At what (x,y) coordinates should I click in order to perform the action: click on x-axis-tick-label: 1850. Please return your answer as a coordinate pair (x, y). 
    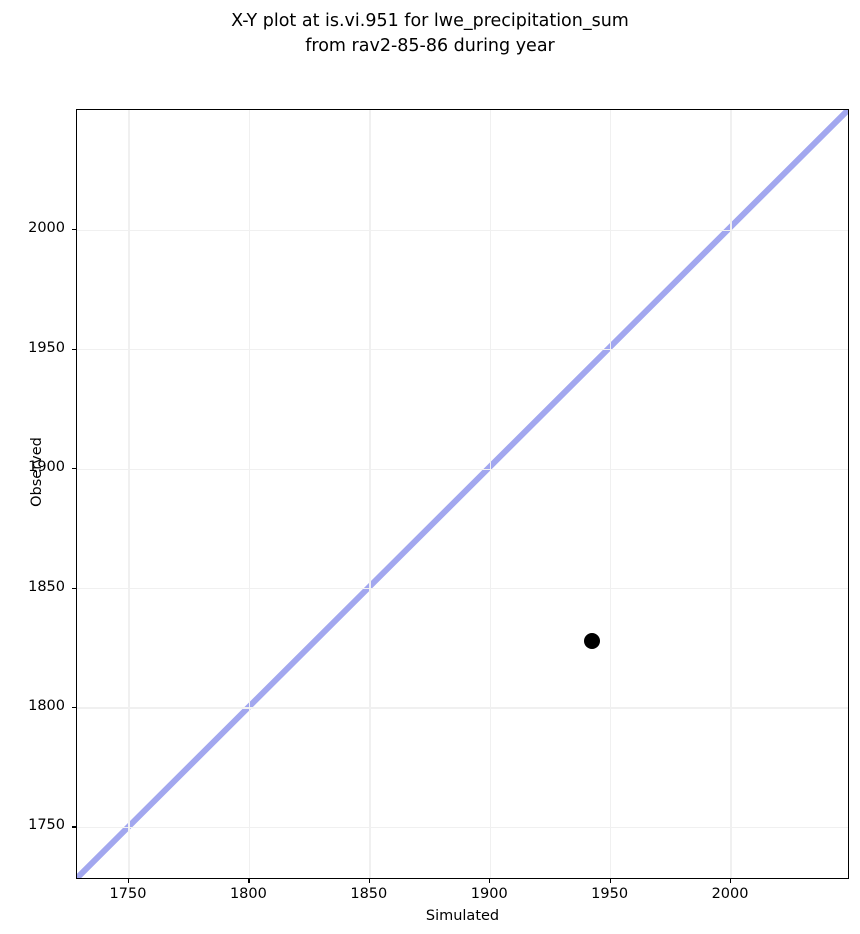
    Looking at the image, I should click on (369, 894).